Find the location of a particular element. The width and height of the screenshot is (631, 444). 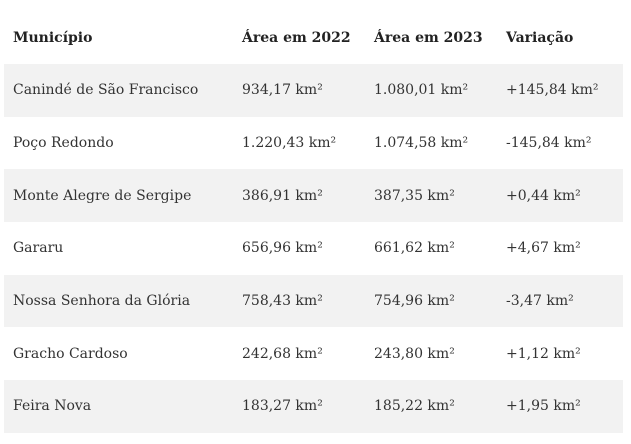

cell-area-2023: 661,62 km² is located at coordinates (431, 248).